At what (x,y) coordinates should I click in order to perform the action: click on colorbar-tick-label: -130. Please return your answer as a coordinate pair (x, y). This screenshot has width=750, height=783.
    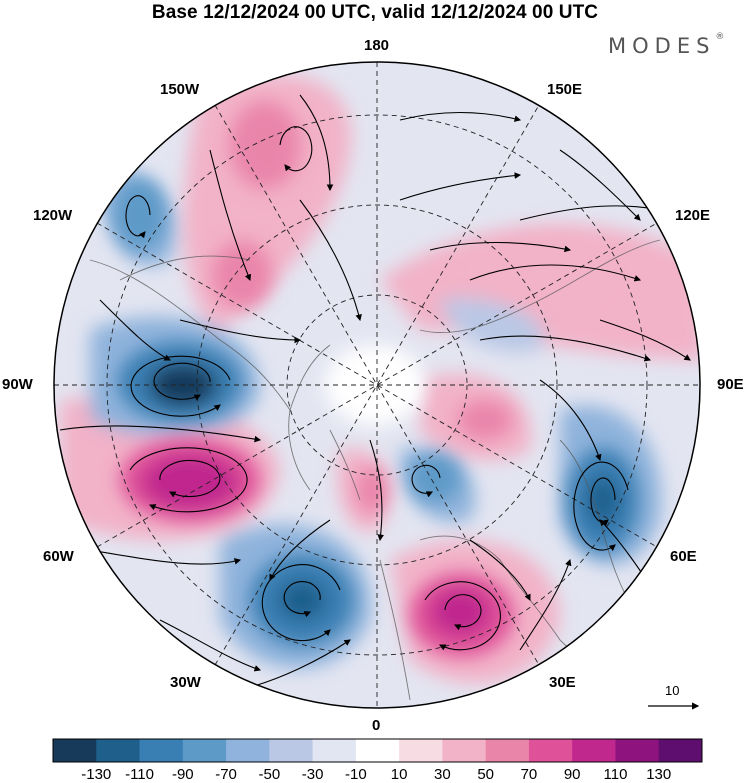
    Looking at the image, I should click on (96, 774).